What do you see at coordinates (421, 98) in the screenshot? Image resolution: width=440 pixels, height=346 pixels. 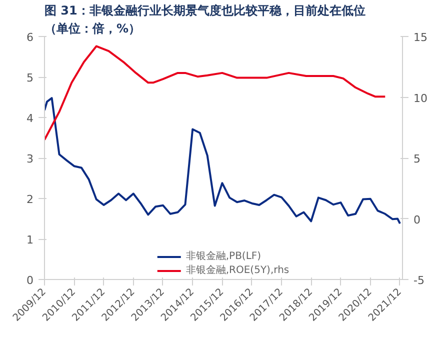 I see `y2-tick-label: 10` at bounding box center [421, 98].